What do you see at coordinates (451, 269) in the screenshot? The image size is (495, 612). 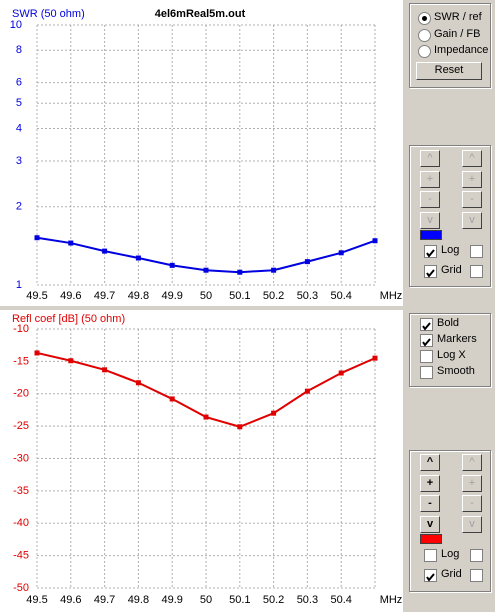 I see `checkbox-label: Grid` at bounding box center [451, 269].